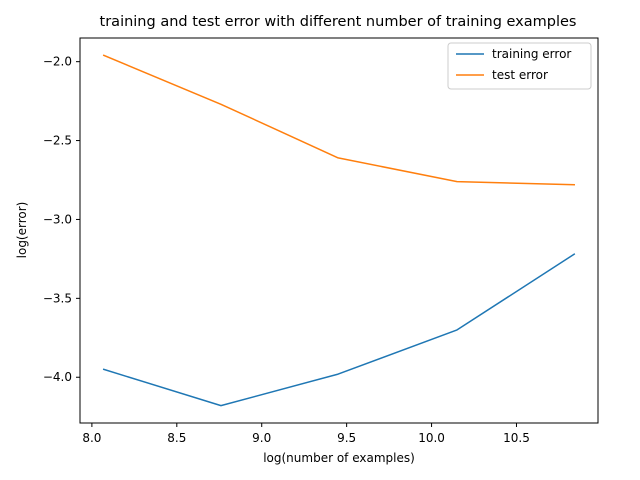  I want to click on legend-label-training-error: training error, so click(531, 54).